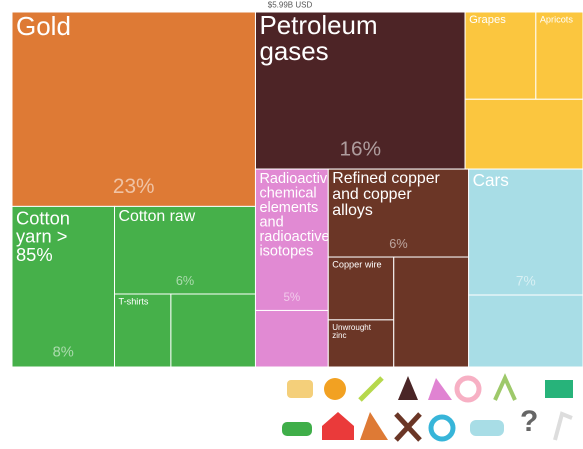 The height and width of the screenshot is (449, 583). I want to click on icon: ?, so click(529, 421).